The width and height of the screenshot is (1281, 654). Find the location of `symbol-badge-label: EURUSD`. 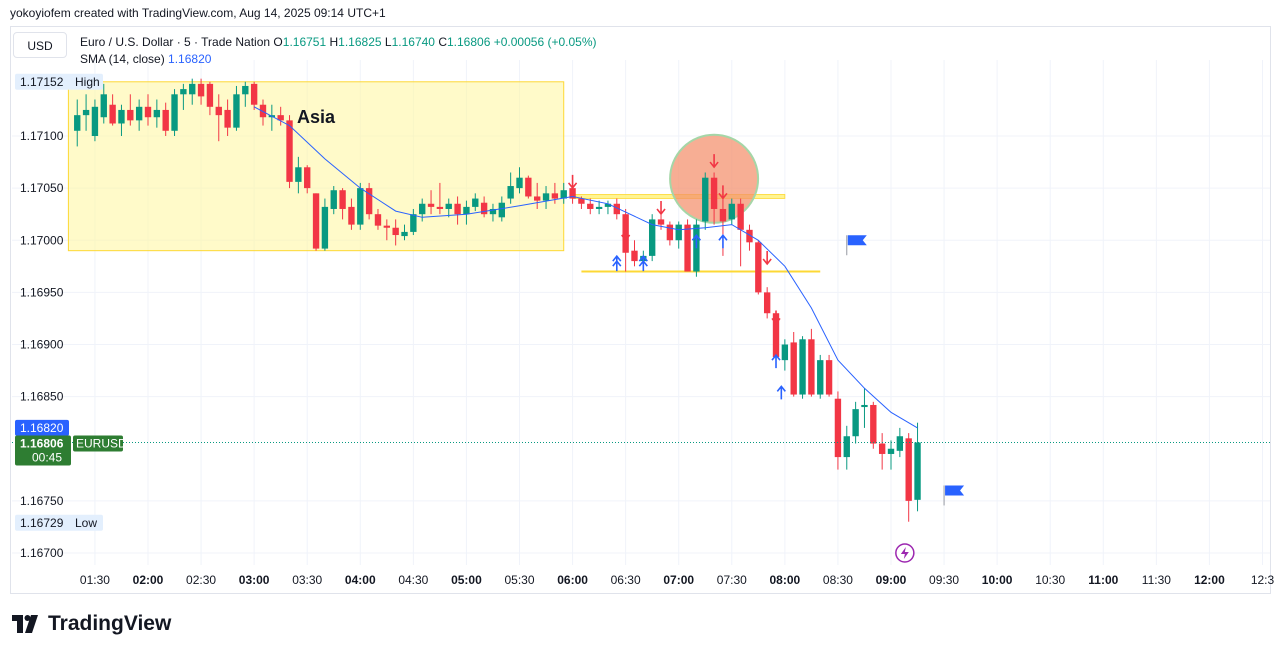

symbol-badge-label: EURUSD is located at coordinates (101, 443).